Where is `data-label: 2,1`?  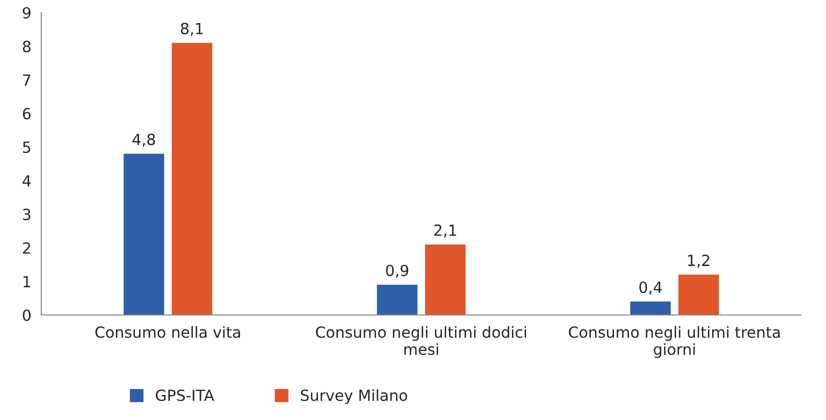 data-label: 2,1 is located at coordinates (445, 231).